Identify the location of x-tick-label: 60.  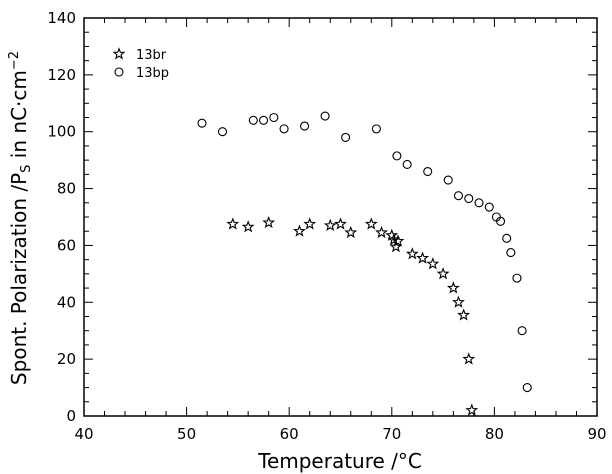
(289, 434).